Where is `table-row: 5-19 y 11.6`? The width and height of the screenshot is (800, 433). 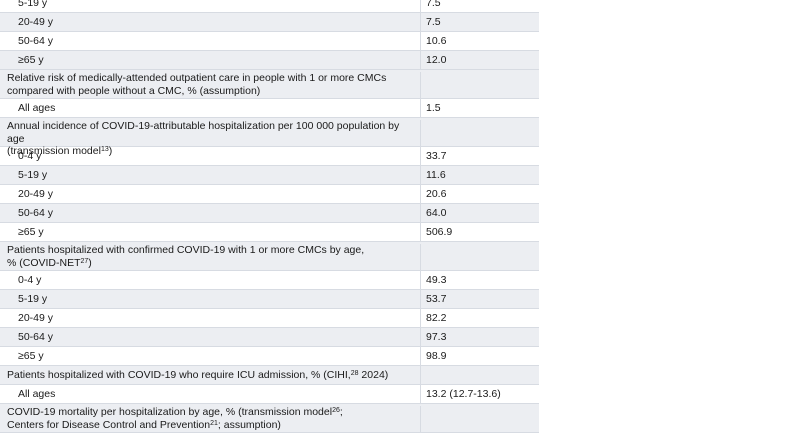 table-row: 5-19 y 11.6 is located at coordinates (269, 175).